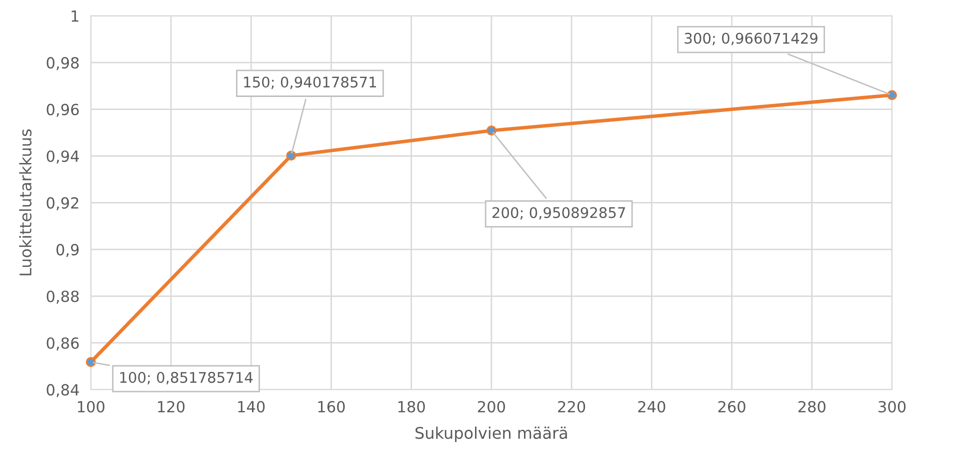 The image size is (977, 453). What do you see at coordinates (62, 297) in the screenshot?
I see `y-tick-label: 0,88` at bounding box center [62, 297].